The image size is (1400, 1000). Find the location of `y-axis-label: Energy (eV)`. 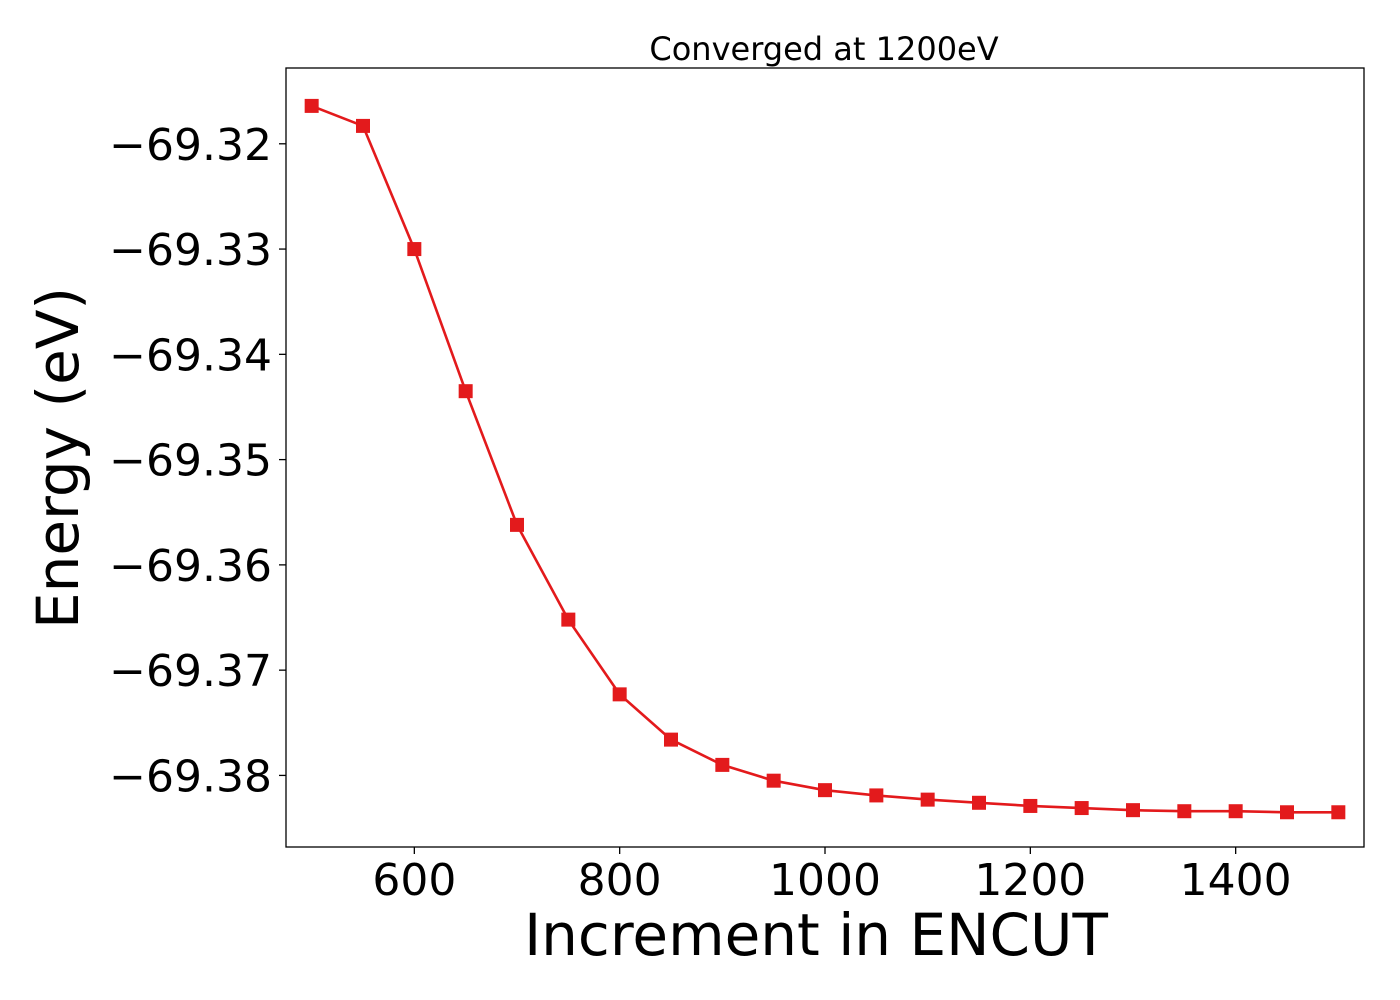

y-axis-label: Energy (eV) is located at coordinates (58, 458).